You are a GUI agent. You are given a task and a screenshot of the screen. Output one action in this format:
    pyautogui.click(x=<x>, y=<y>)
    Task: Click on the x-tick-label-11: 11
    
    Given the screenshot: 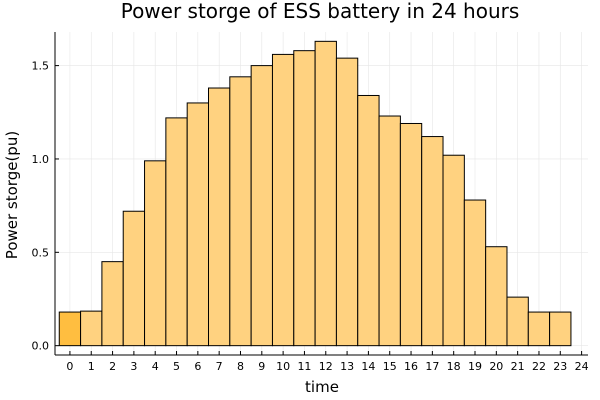 What is the action you would take?
    pyautogui.click(x=304, y=366)
    